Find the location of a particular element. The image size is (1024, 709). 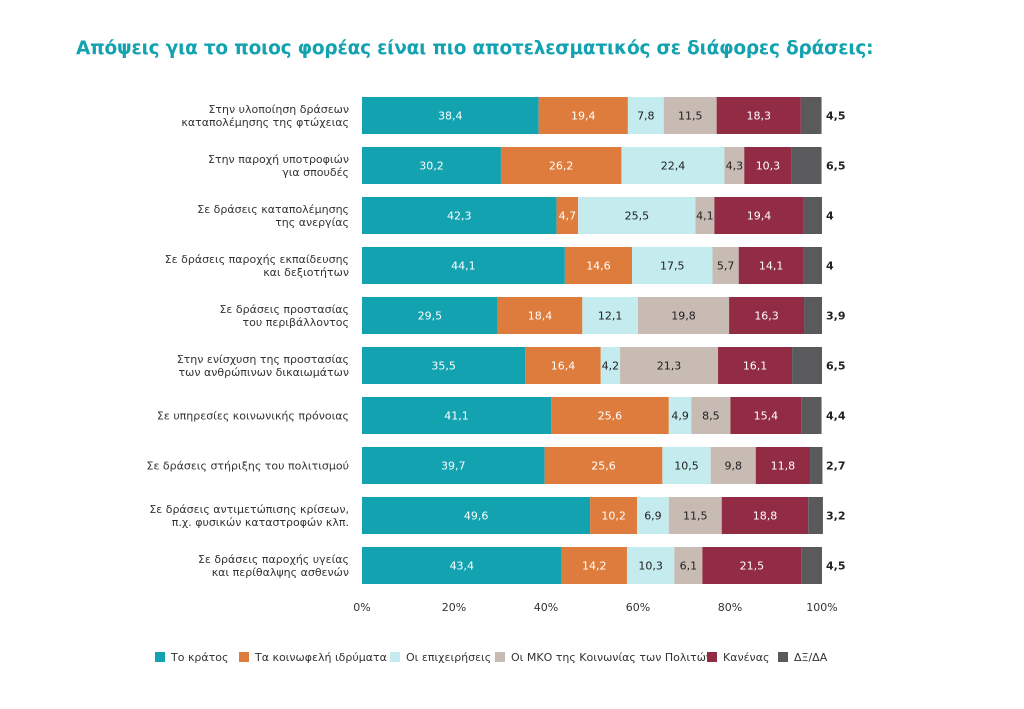

category-label: για σπουδές is located at coordinates (315, 172).